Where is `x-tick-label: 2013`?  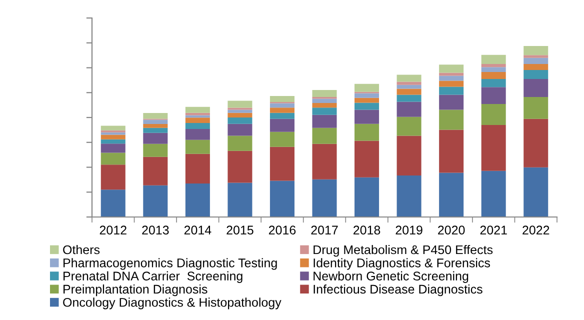
x-tick-label: 2013 is located at coordinates (155, 230).